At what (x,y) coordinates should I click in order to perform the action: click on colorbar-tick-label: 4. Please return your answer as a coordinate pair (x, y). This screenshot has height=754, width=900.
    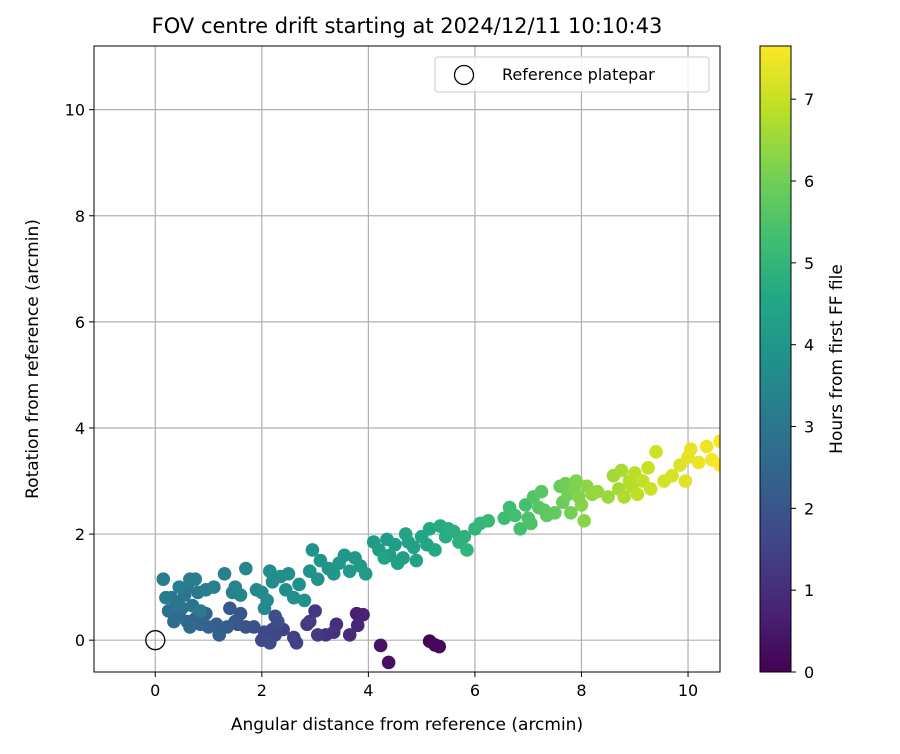
    Looking at the image, I should click on (809, 345).